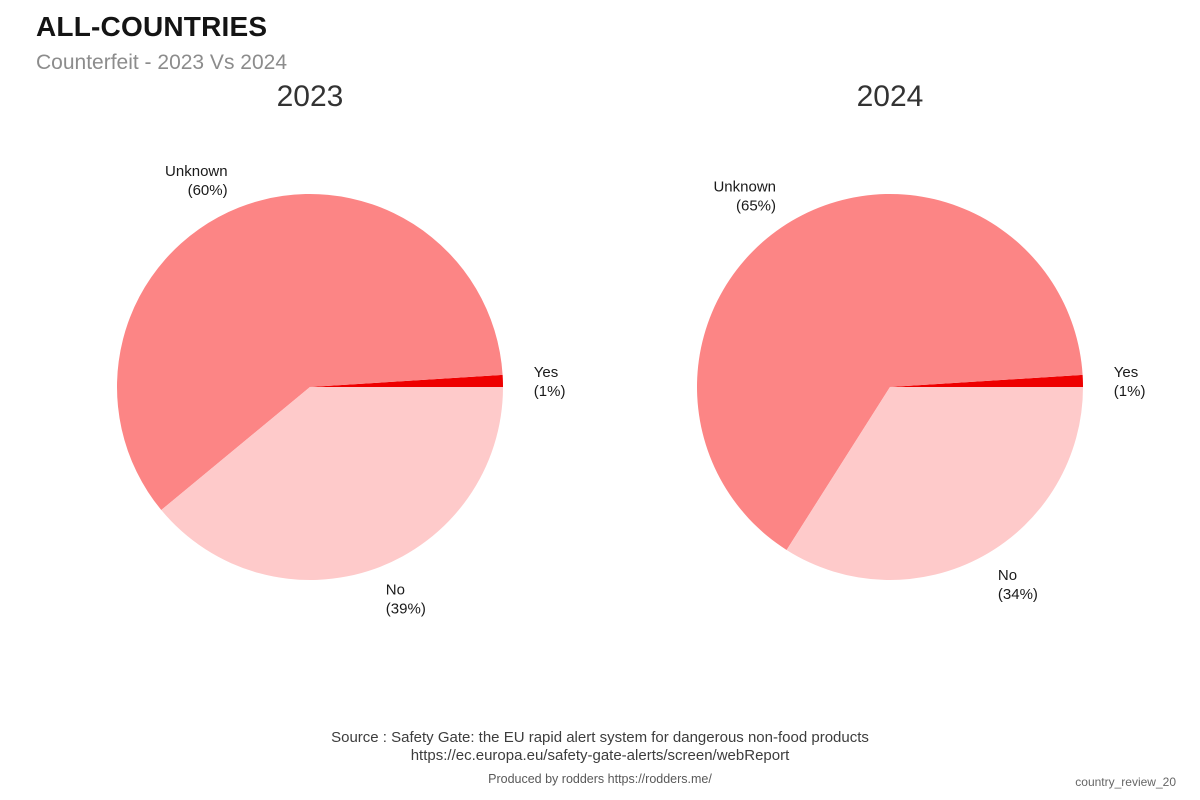  I want to click on chart-title-2024: 2024, so click(890, 96).